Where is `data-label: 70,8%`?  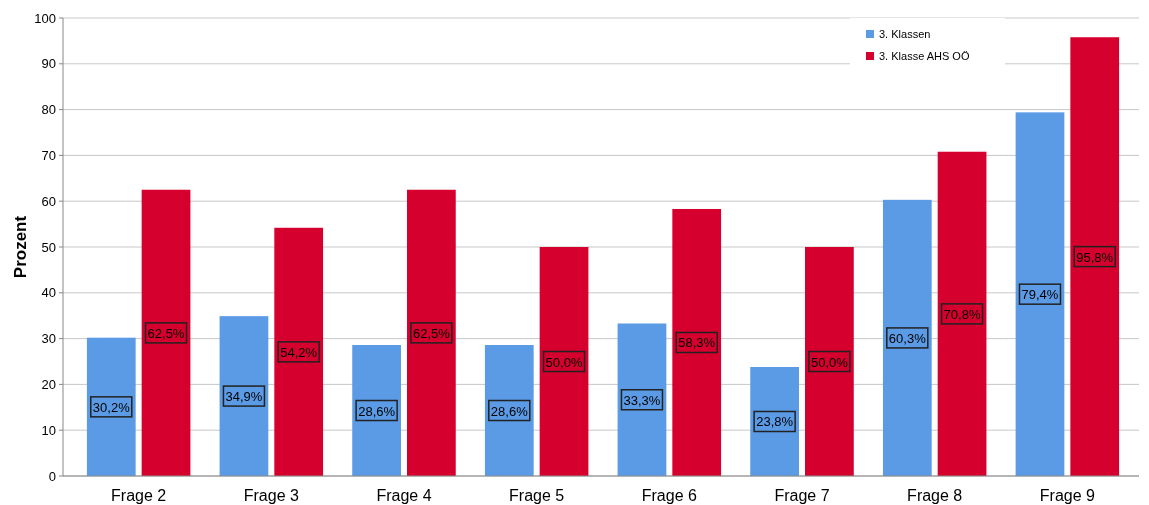
data-label: 70,8% is located at coordinates (962, 314).